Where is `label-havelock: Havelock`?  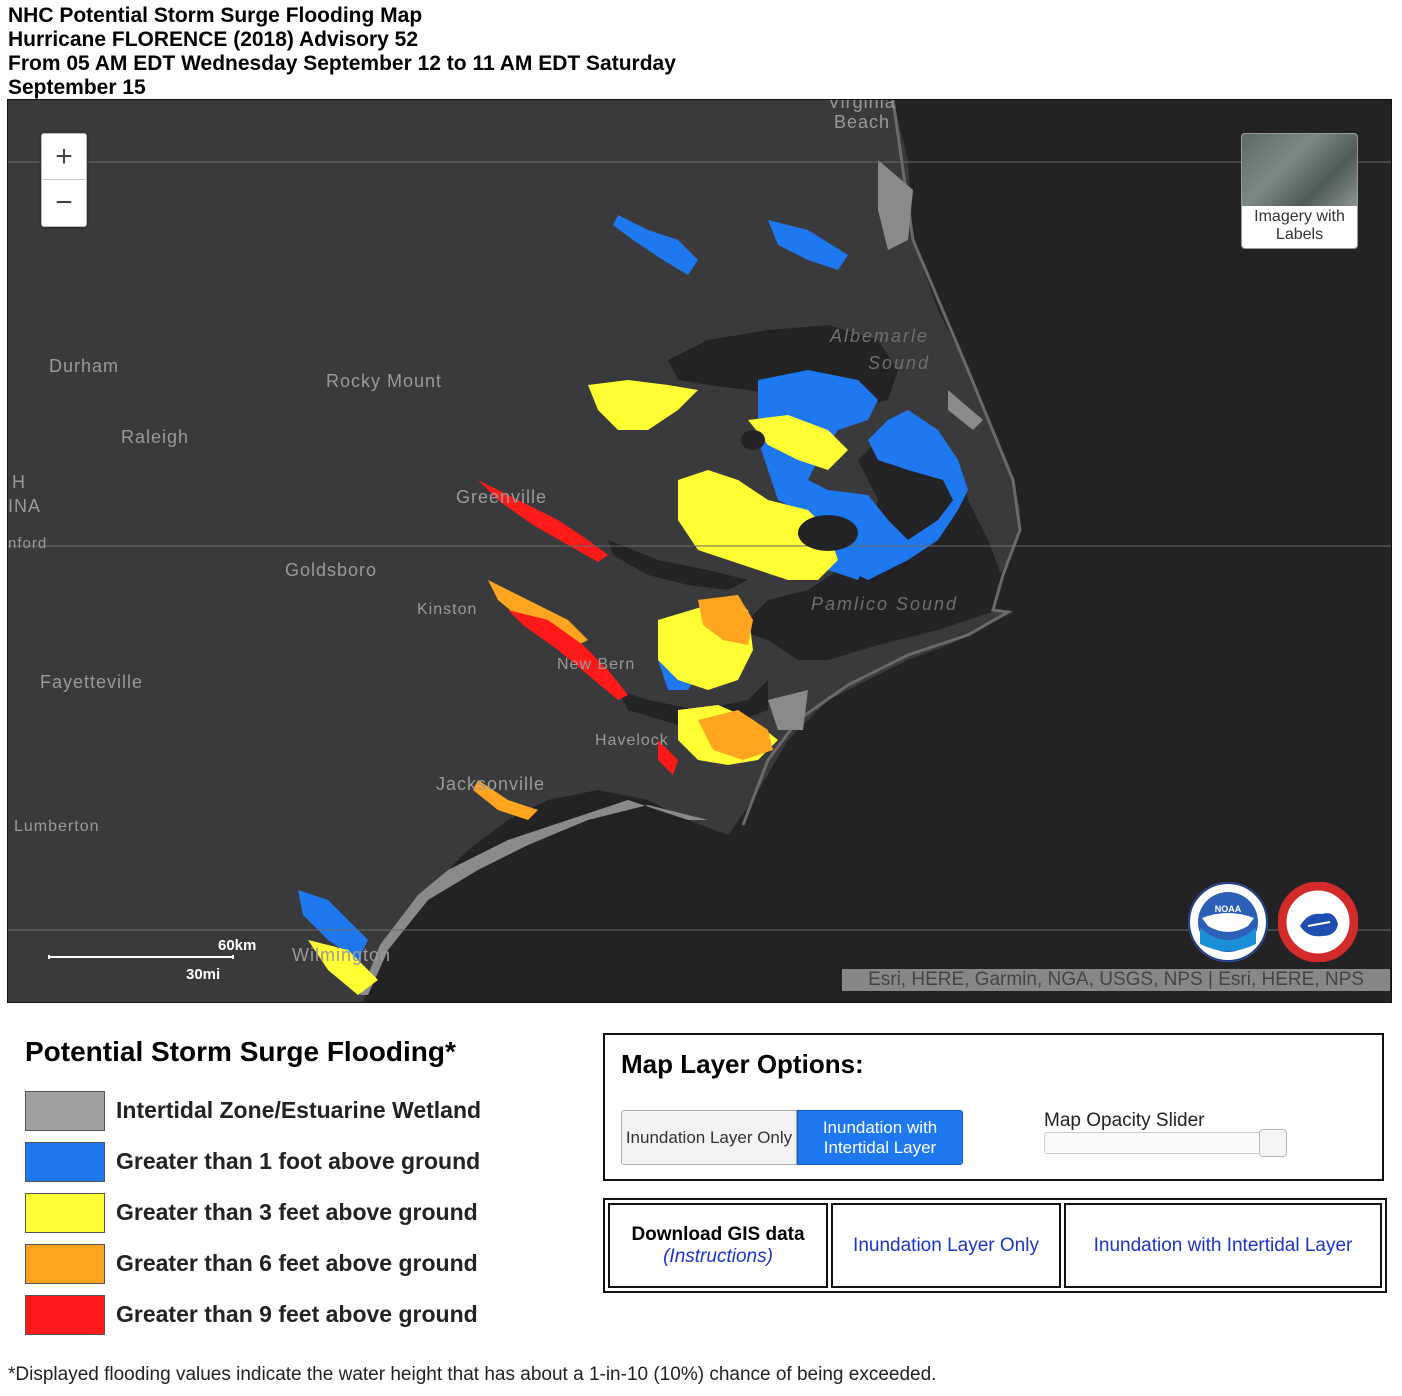 label-havelock: Havelock is located at coordinates (632, 740).